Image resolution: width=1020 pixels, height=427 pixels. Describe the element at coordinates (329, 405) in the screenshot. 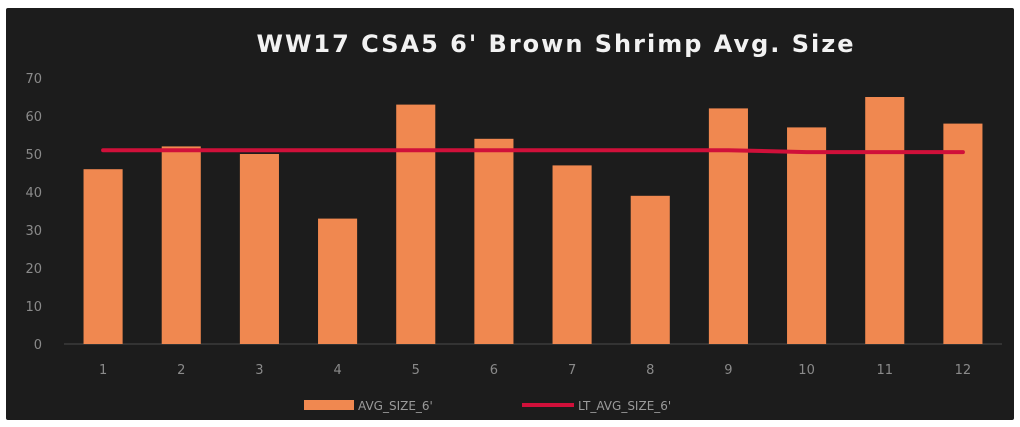

I see `legend-bar-swatch` at that location.